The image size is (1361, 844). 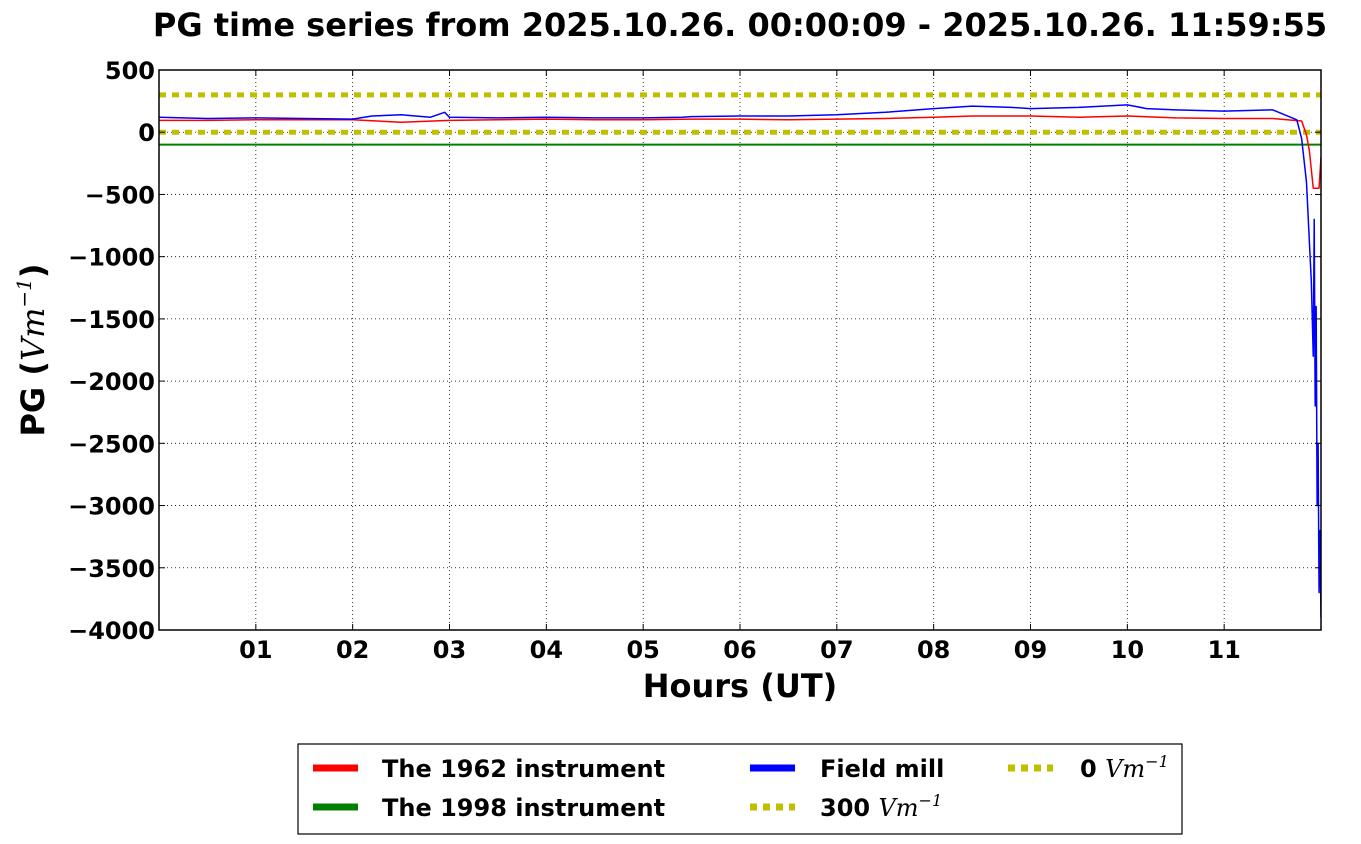 What do you see at coordinates (1127, 650) in the screenshot?
I see `x-tick-label: 10` at bounding box center [1127, 650].